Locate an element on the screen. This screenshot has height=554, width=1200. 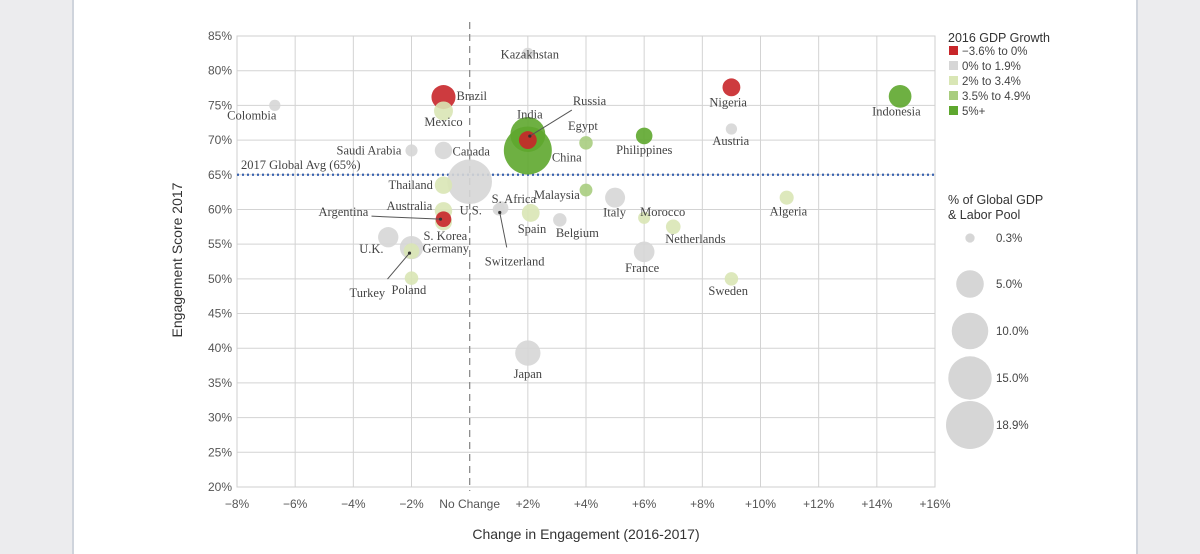
y-tick-label: 60% is located at coordinates (220, 209).